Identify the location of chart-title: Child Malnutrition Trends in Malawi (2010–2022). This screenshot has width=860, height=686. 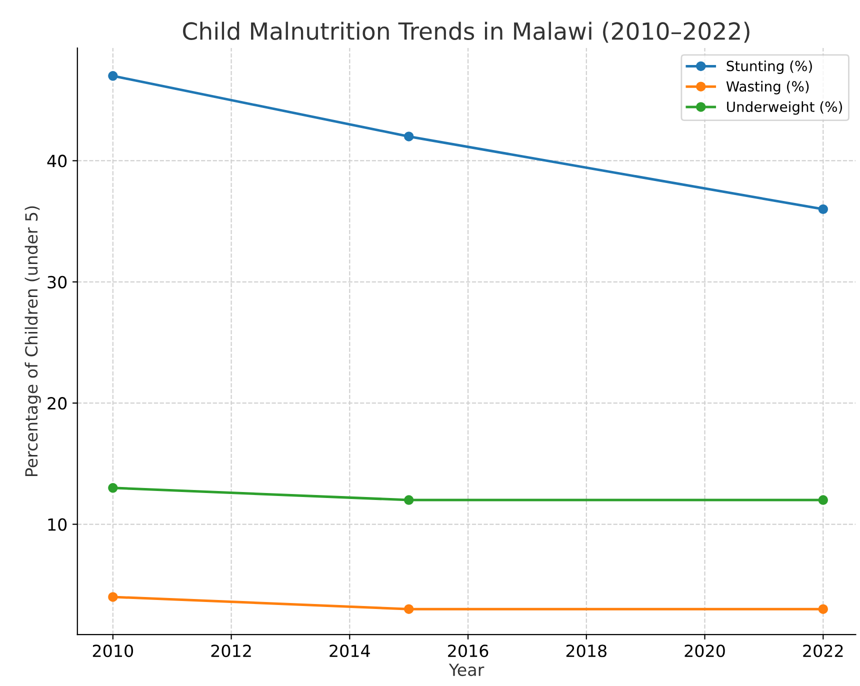
(466, 32).